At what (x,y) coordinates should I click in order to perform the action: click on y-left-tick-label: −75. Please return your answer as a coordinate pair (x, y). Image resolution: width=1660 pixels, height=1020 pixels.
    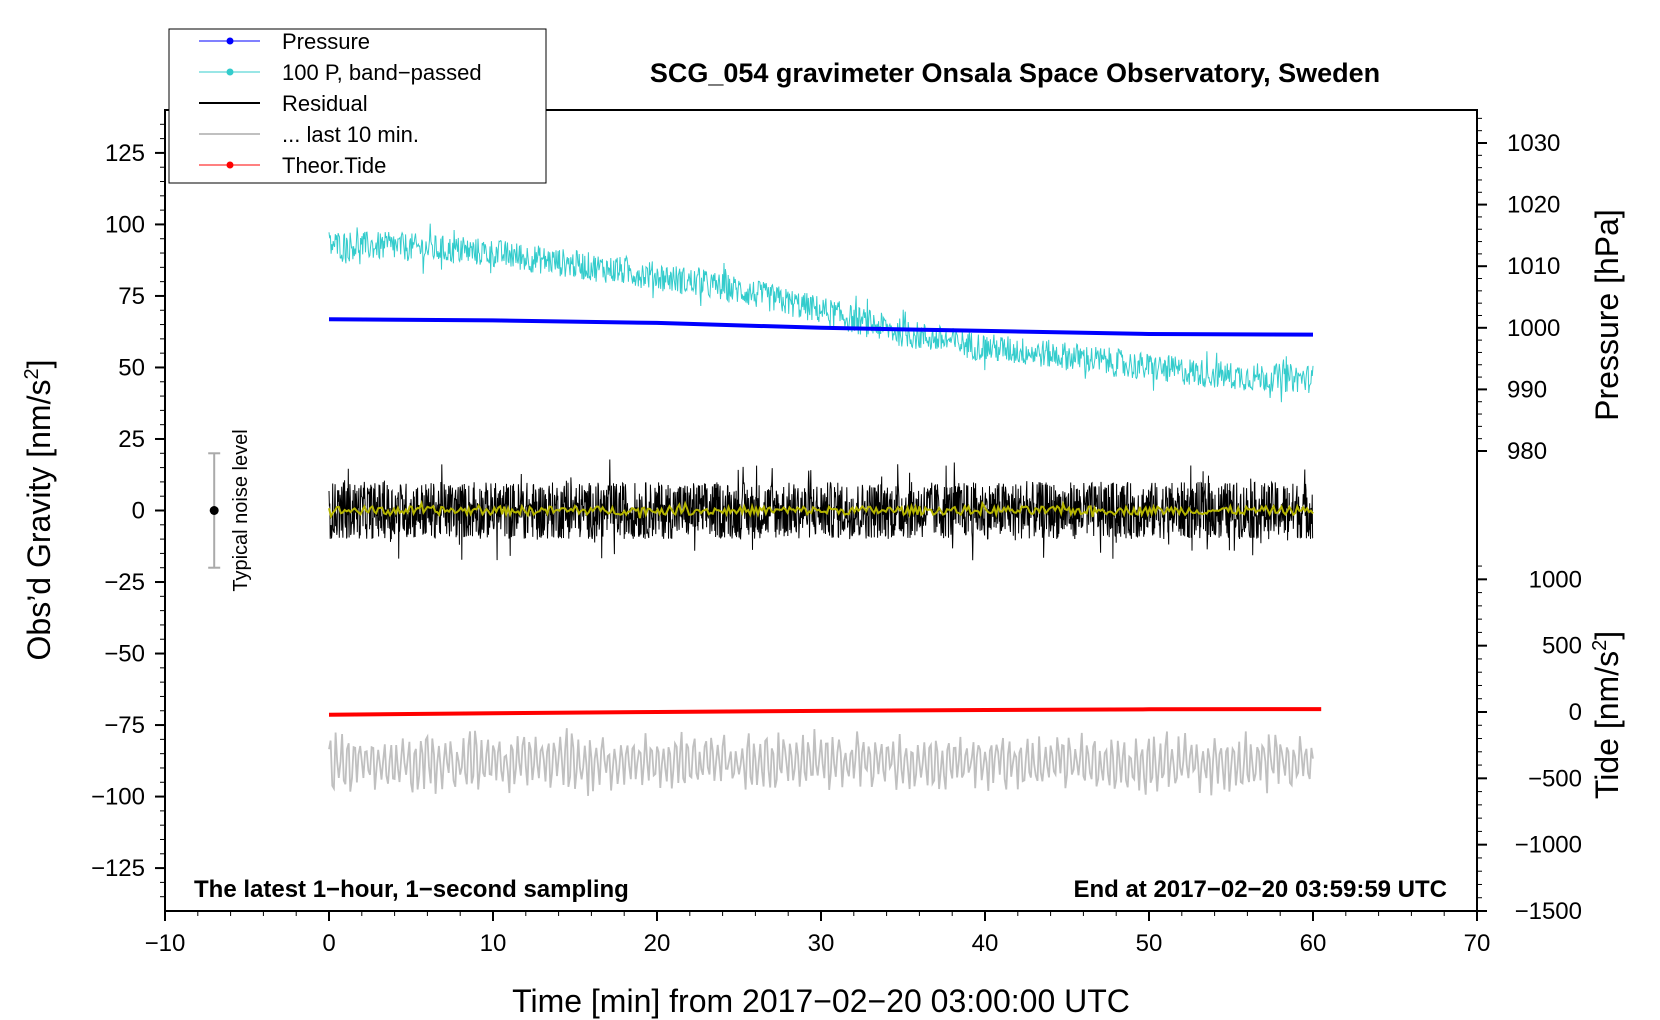
    Looking at the image, I should click on (124, 725).